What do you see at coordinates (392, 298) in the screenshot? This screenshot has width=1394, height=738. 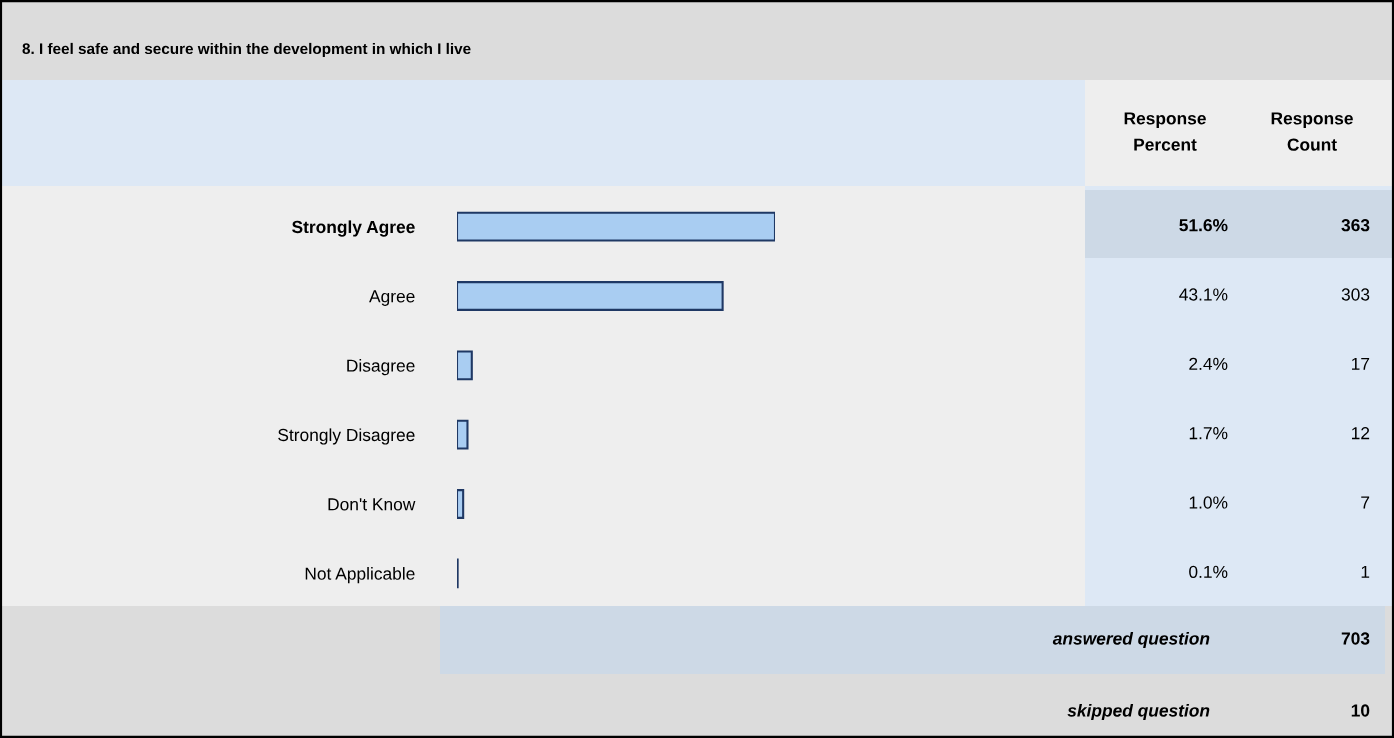 I see `y-tick-label: Agree` at bounding box center [392, 298].